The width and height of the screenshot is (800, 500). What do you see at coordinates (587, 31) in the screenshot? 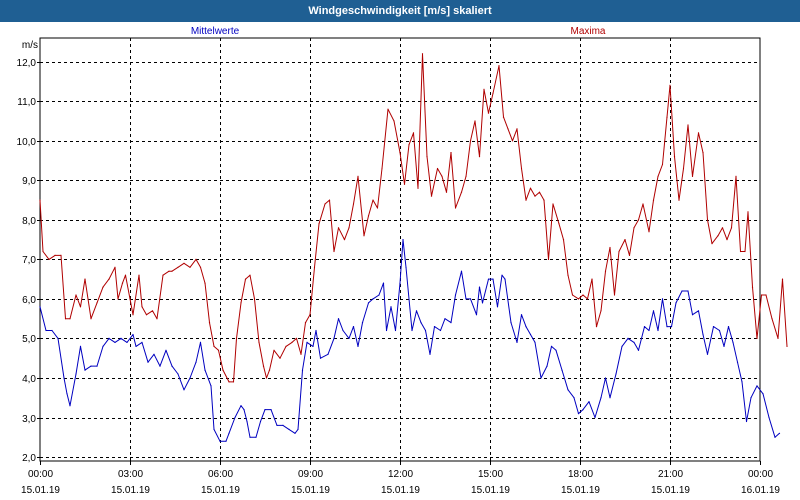
I see `legend-maxima: Maxima` at bounding box center [587, 31].